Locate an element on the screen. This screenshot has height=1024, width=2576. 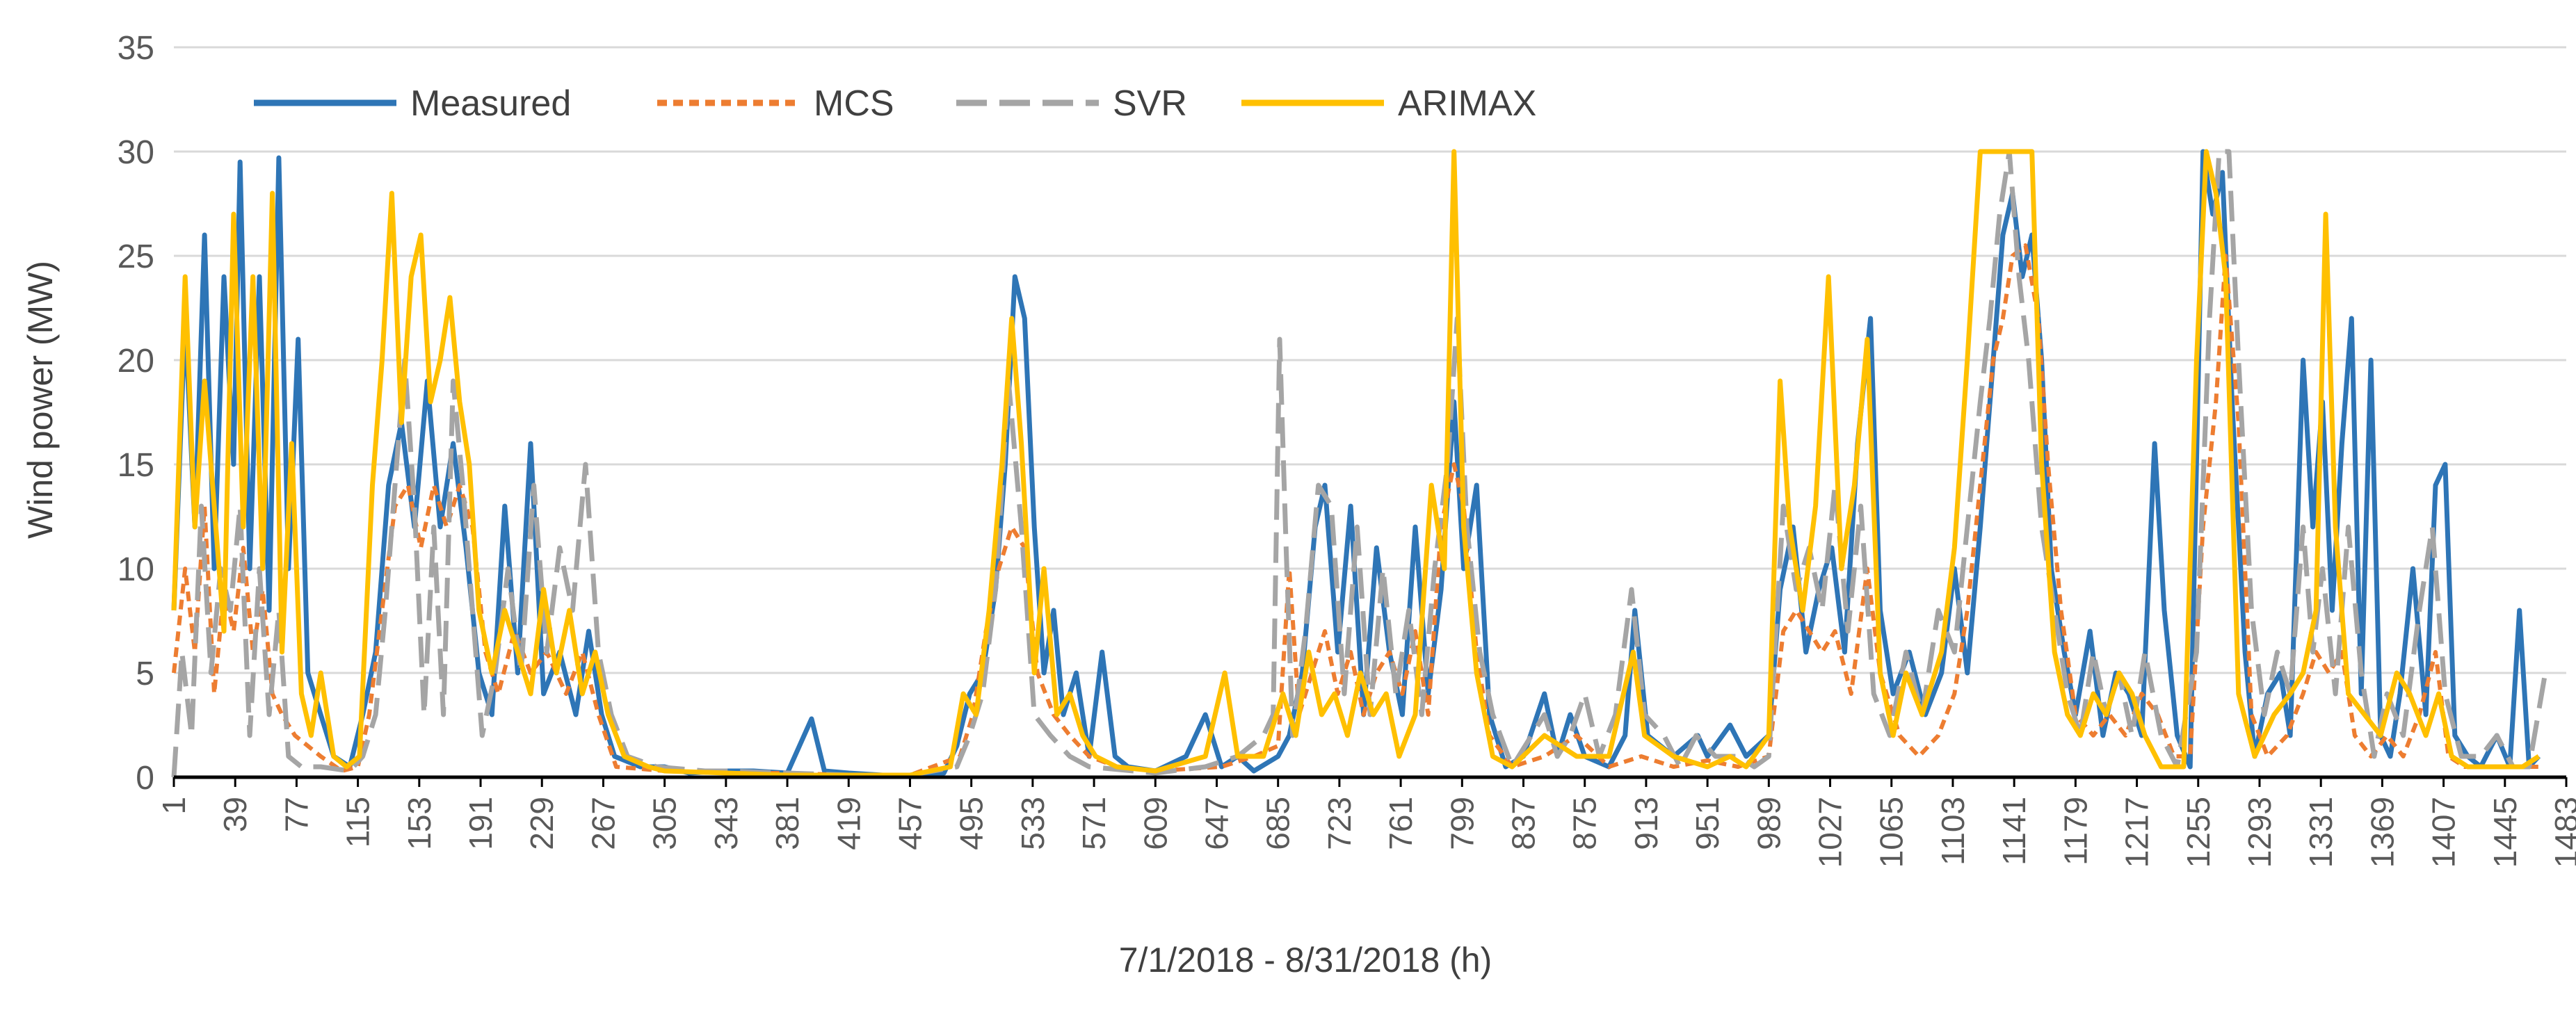
x-tick-label: 153 is located at coordinates (419, 823).